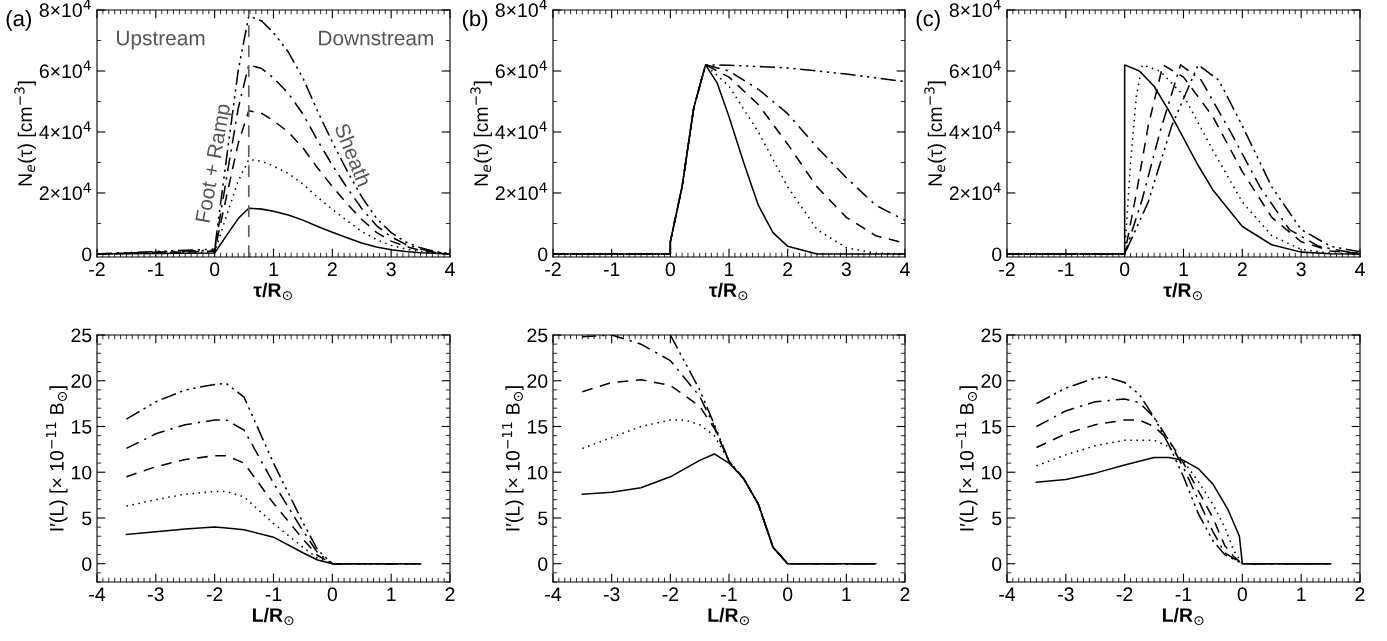 This screenshot has width=1387, height=641. Describe the element at coordinates (353, 154) in the screenshot. I see `annotation: Sheath` at that location.